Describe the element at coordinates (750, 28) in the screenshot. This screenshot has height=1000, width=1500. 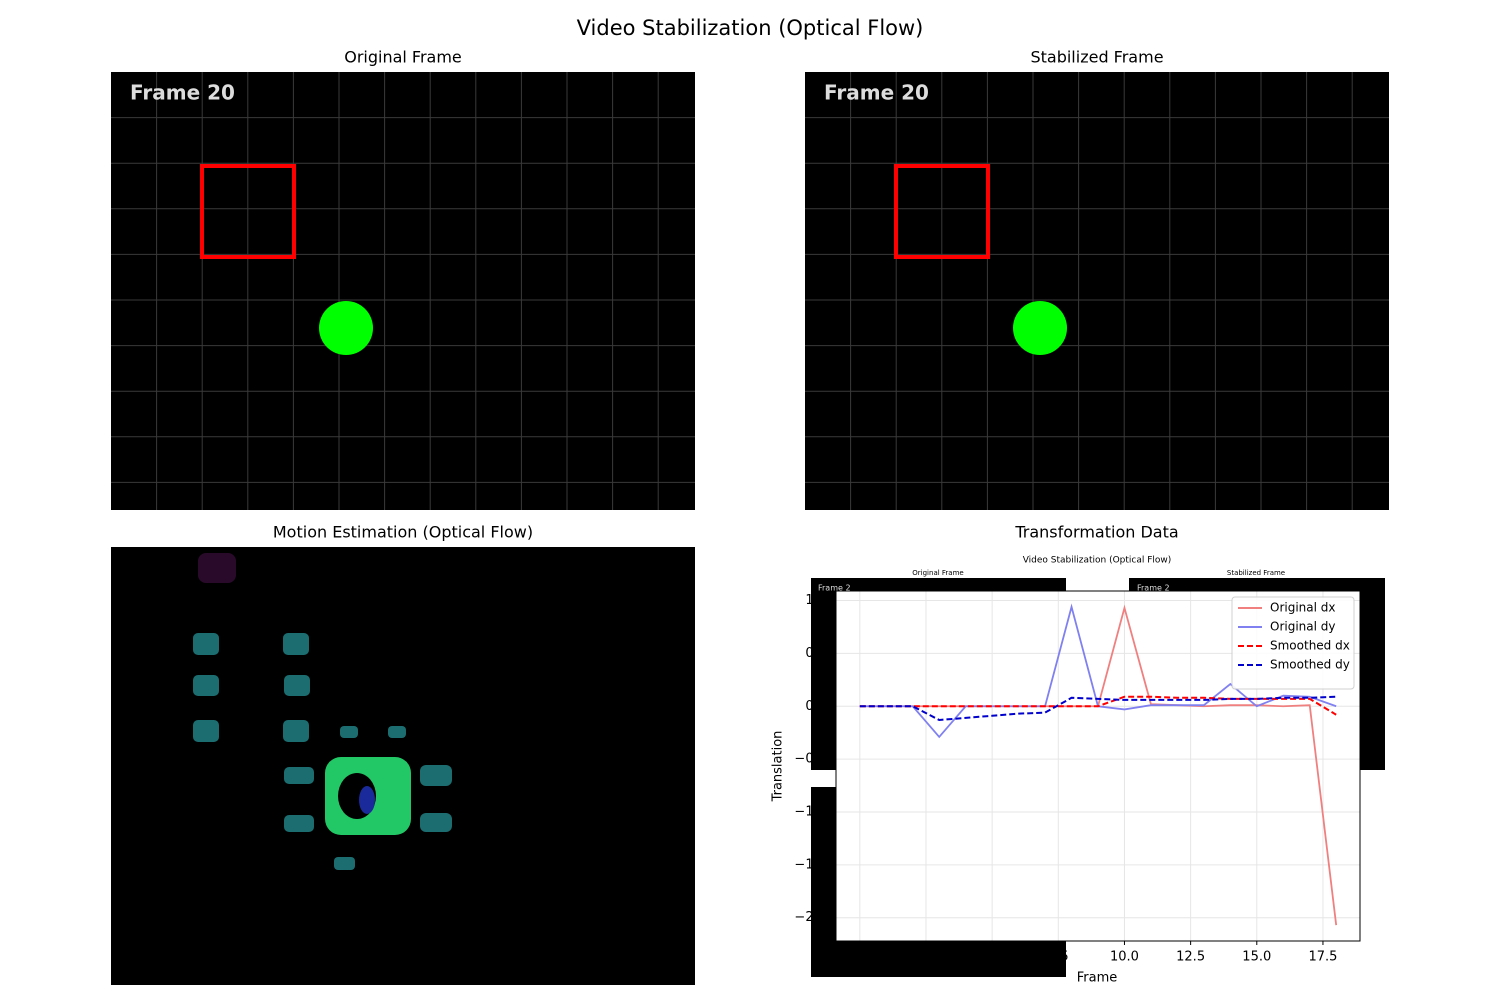
I see `figure-title: Video Stabilization (Optical Flow)` at that location.